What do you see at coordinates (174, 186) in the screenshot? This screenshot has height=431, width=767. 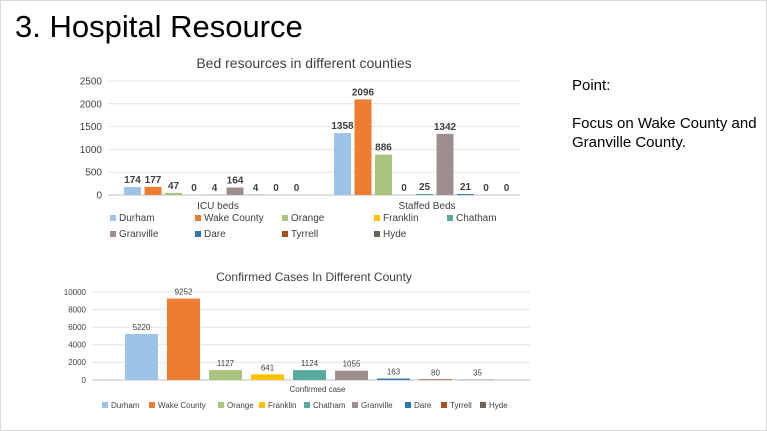 I see `bed-data-label: 47` at bounding box center [174, 186].